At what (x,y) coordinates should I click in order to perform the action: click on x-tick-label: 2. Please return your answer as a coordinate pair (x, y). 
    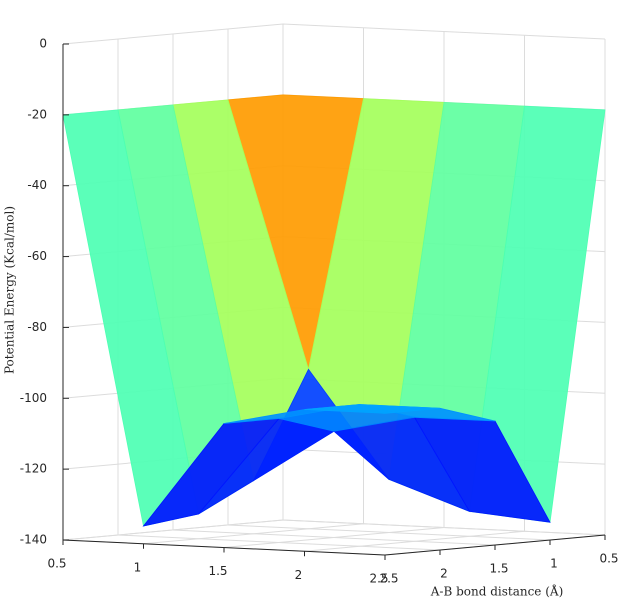
    Looking at the image, I should click on (299, 575).